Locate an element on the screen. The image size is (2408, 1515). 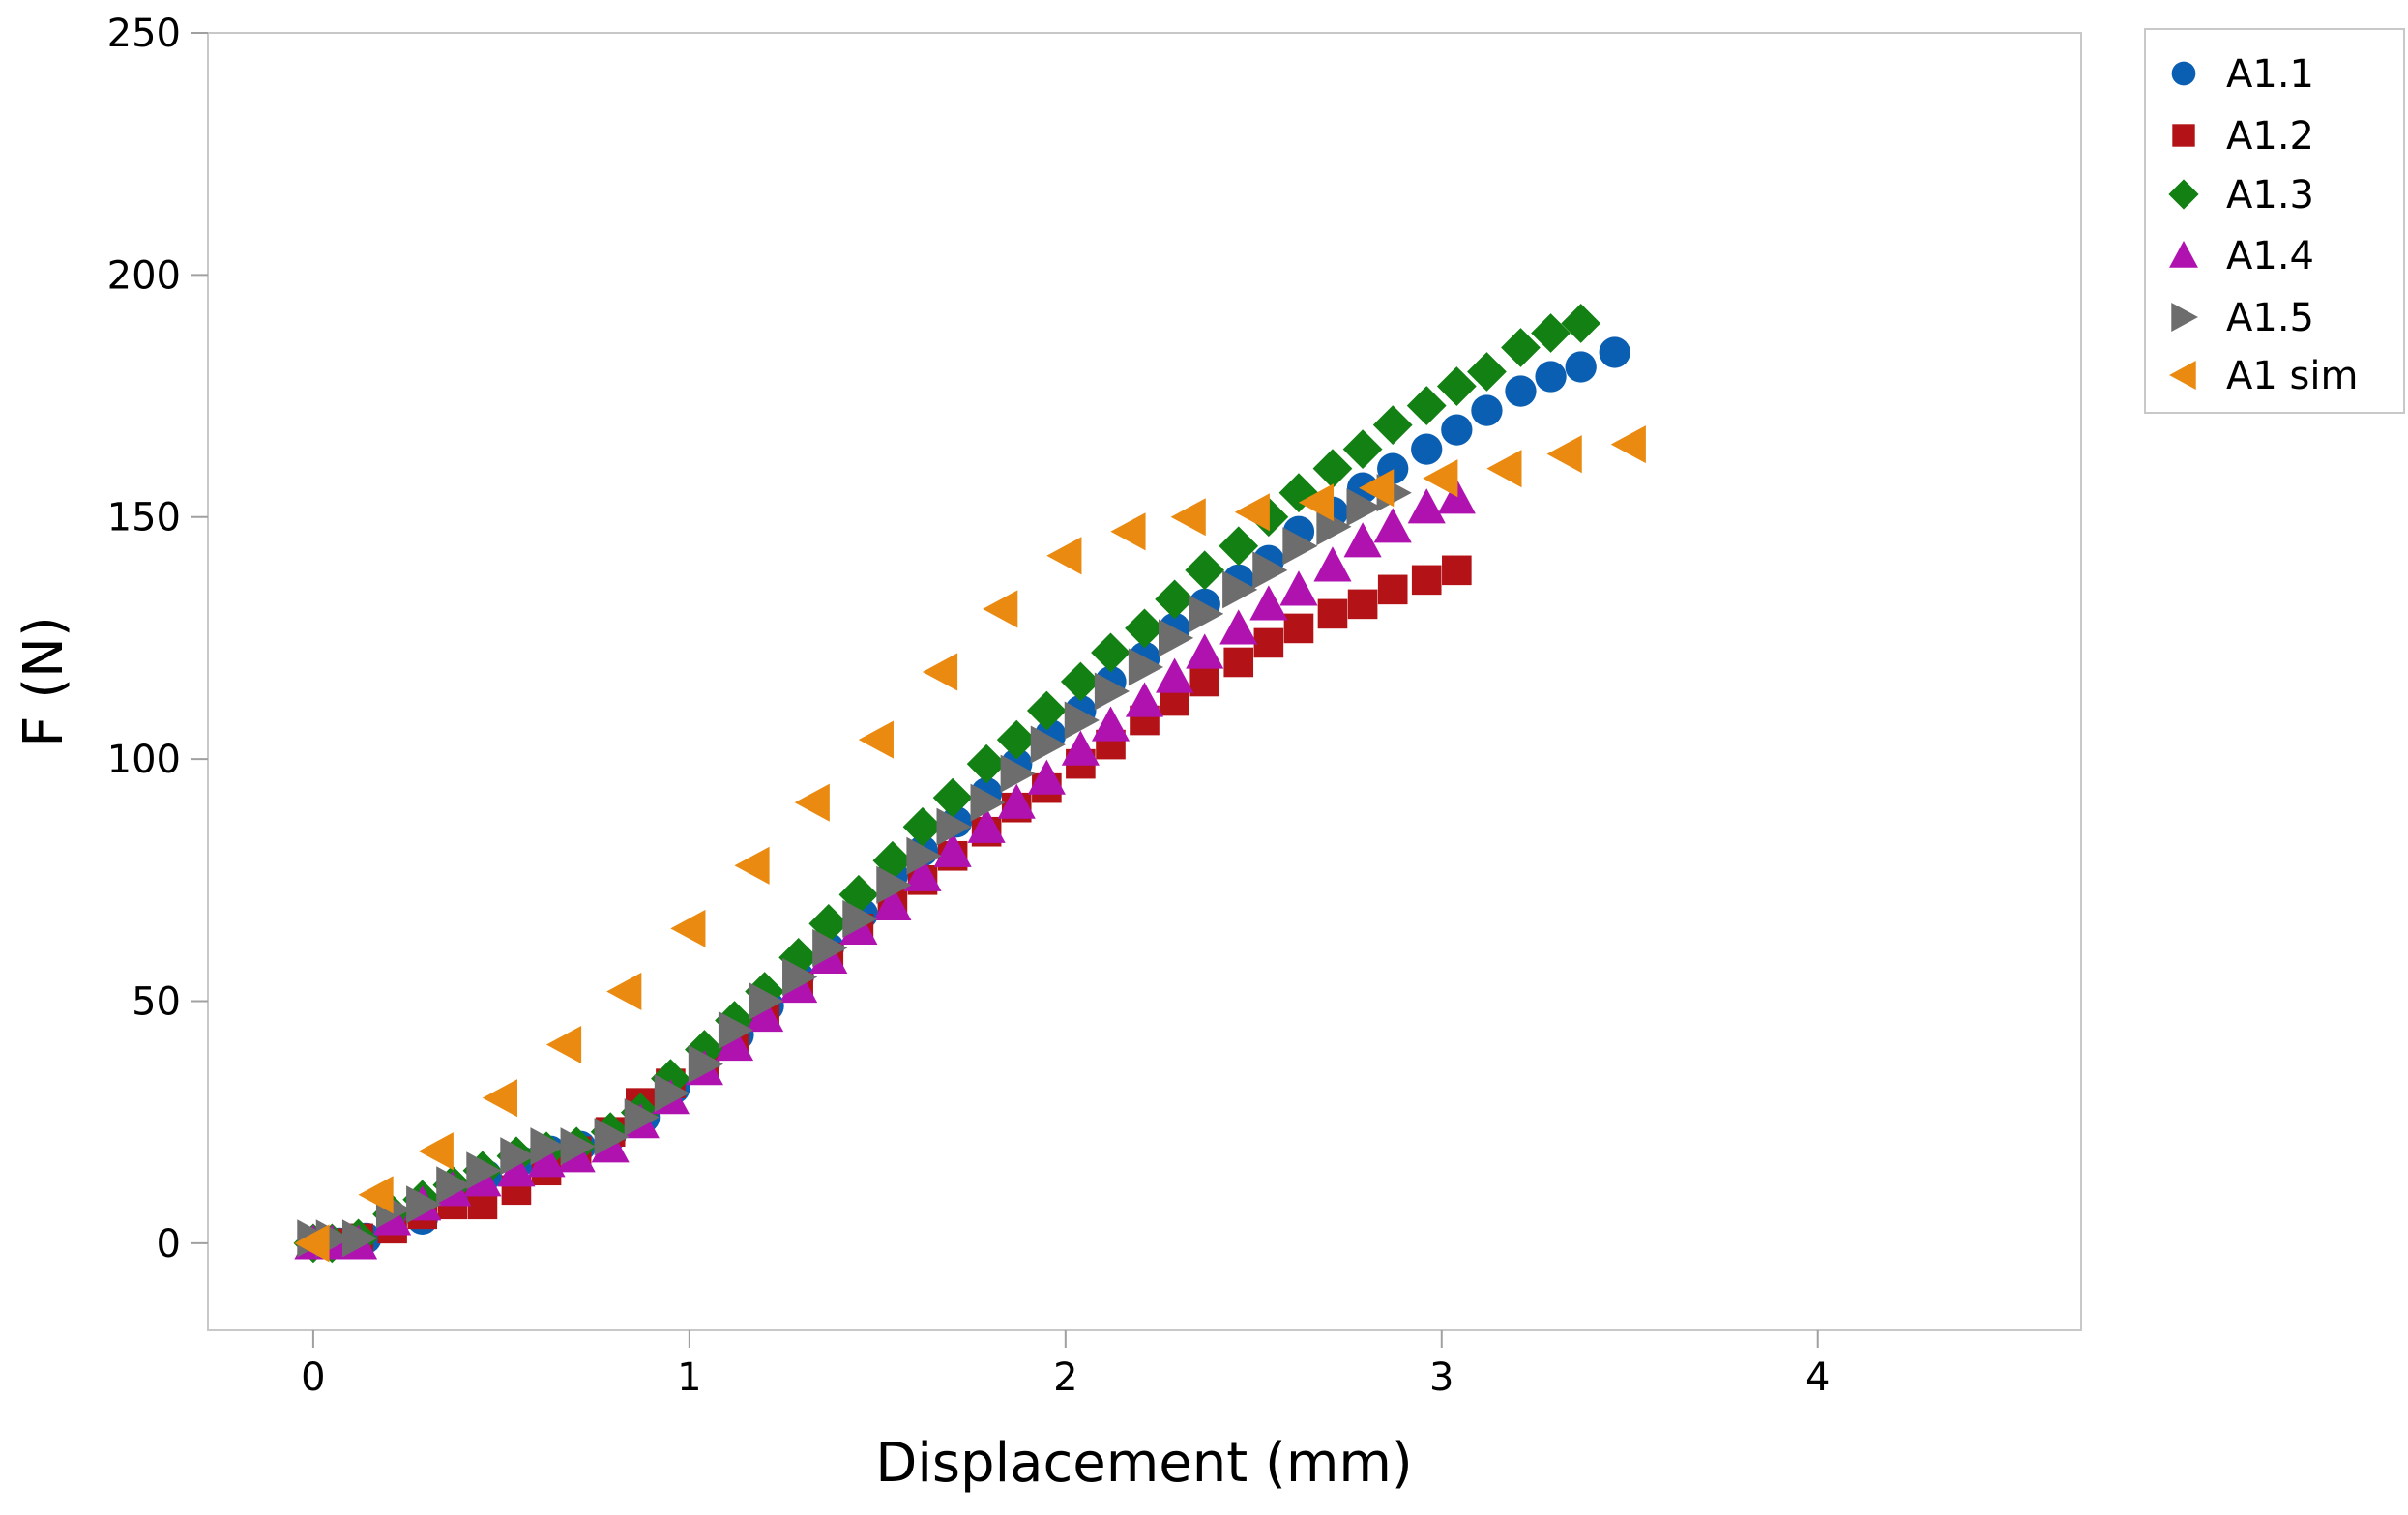
legend-label: A1.1 is located at coordinates (2270, 74).